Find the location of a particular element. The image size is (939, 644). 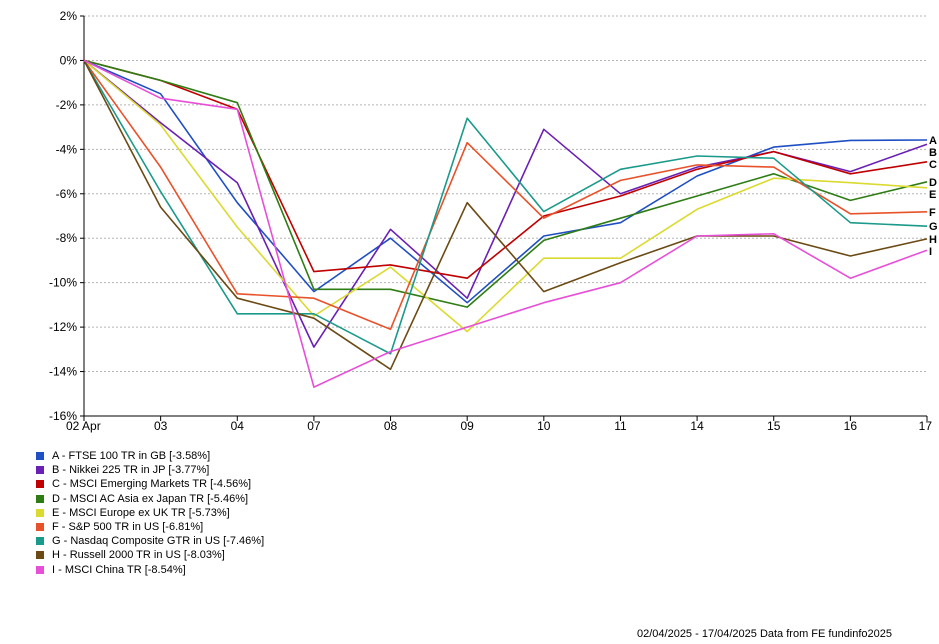

series-end-label: G is located at coordinates (933, 227).